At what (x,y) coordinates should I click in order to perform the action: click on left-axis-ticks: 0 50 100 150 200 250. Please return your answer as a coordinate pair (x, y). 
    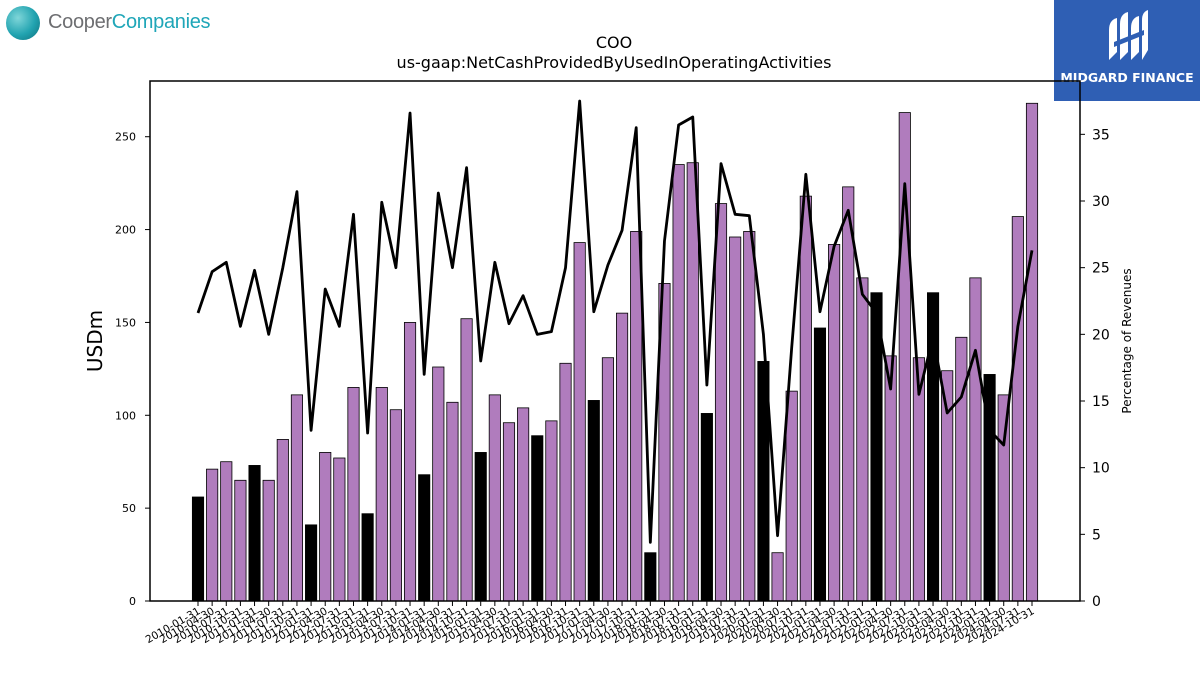
    Looking at the image, I should click on (132, 369).